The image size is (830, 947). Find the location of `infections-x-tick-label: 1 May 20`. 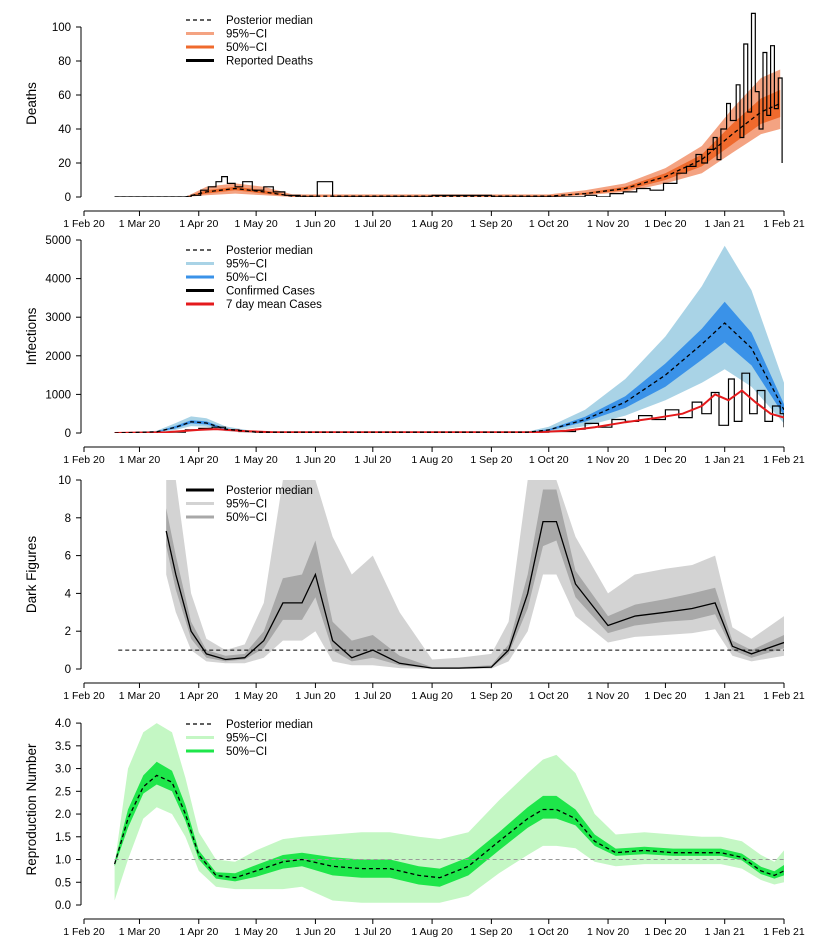

infections-x-tick-label: 1 May 20 is located at coordinates (256, 460).